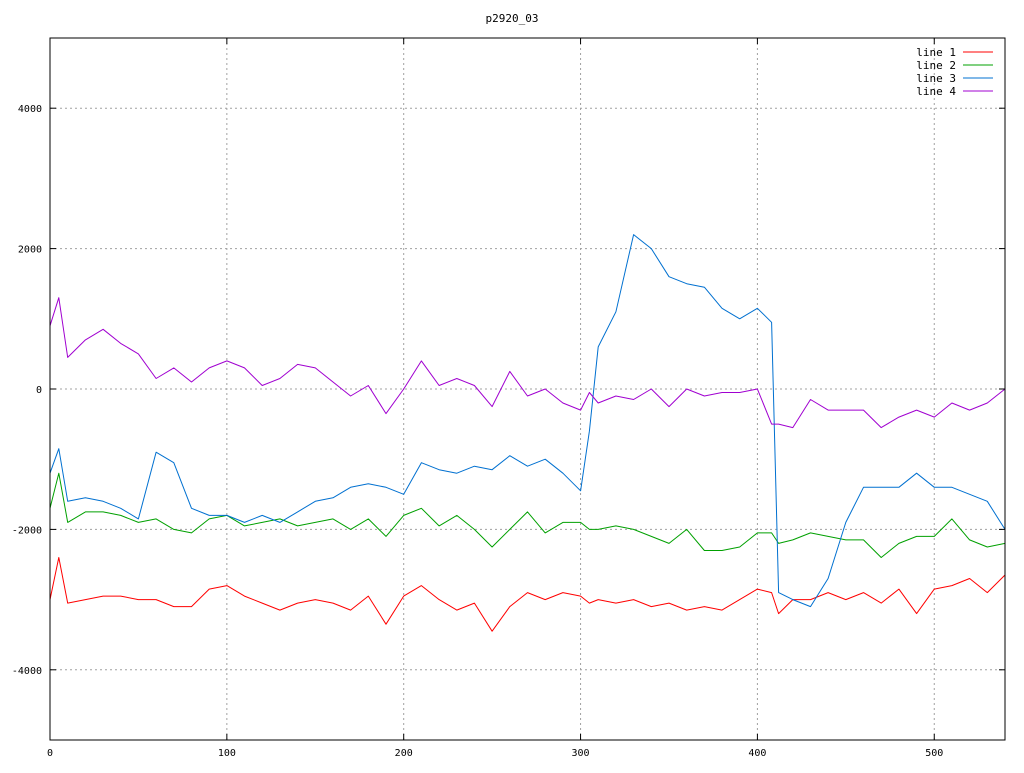 The image size is (1024, 773). What do you see at coordinates (227, 753) in the screenshot?
I see `x-tick-label: 100` at bounding box center [227, 753].